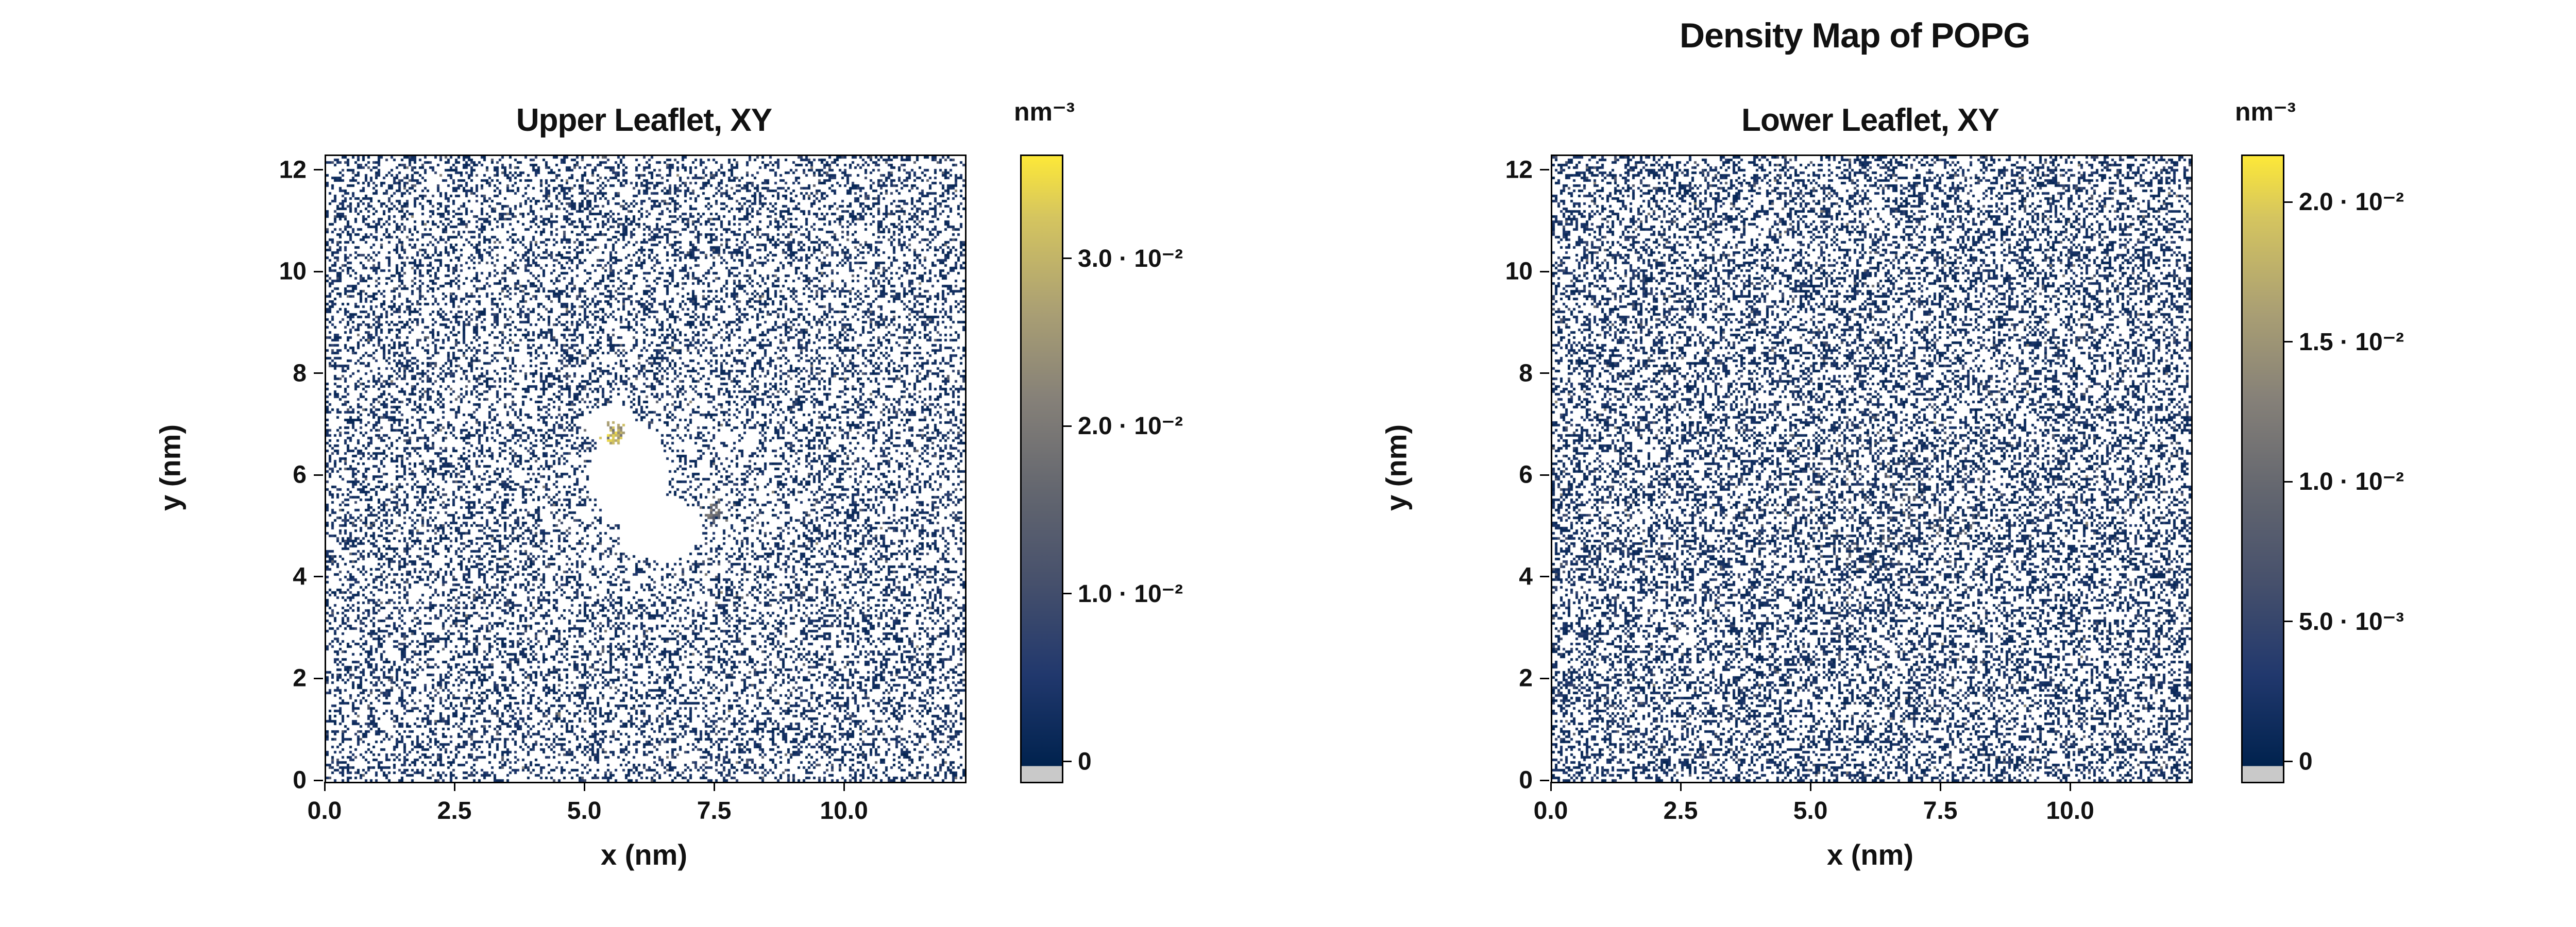 This screenshot has width=2576, height=927. What do you see at coordinates (2351, 622) in the screenshot?
I see `colorbar-tick-label: 5.0 · 10⁻³` at bounding box center [2351, 622].